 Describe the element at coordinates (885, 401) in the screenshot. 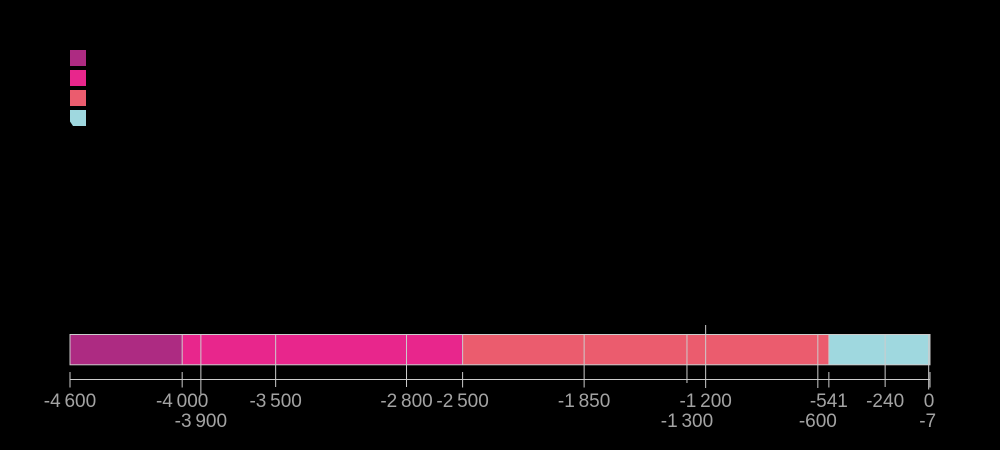

I see `svg-text: -240` at that location.